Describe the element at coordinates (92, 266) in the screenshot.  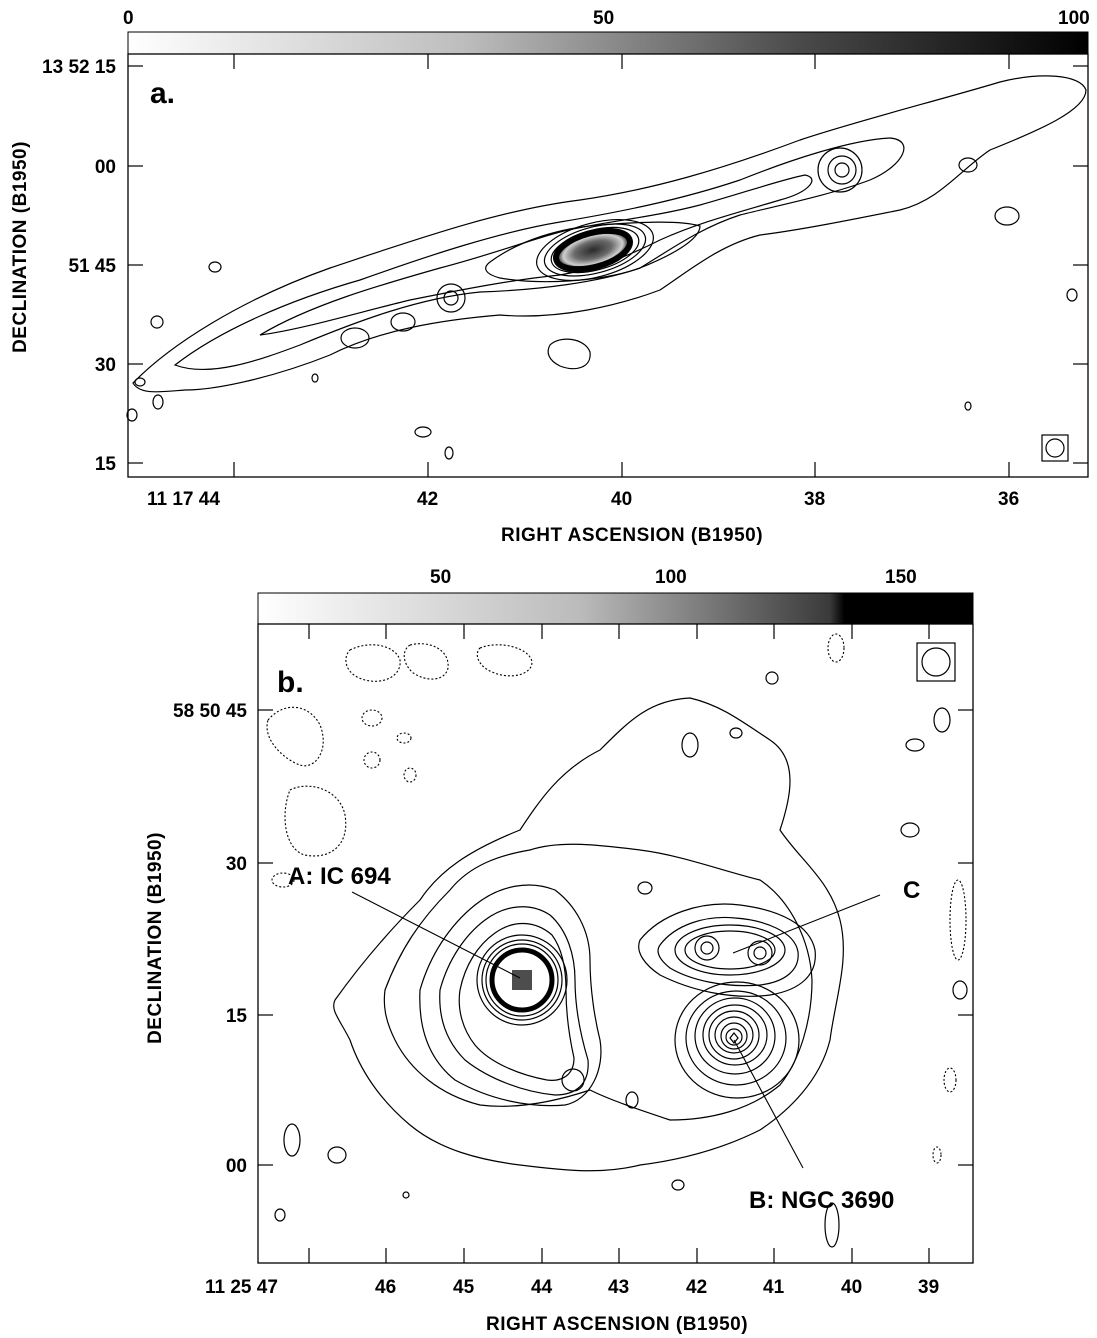
I see `y-tick-label: 51 45` at that location.